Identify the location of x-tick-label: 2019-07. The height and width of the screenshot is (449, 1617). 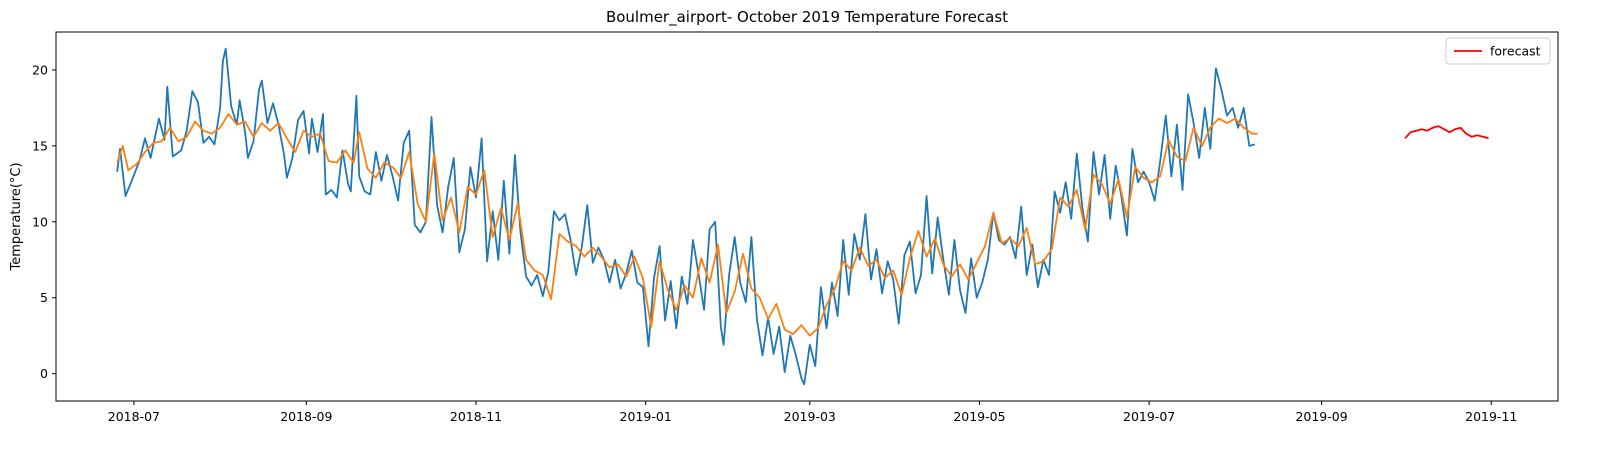
(1149, 416).